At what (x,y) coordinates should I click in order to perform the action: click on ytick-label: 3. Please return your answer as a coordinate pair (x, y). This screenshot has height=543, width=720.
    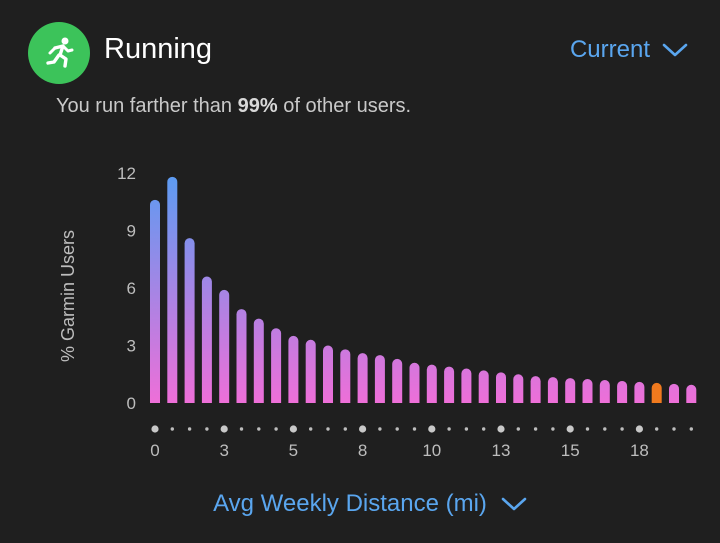
    Looking at the image, I should click on (131, 346).